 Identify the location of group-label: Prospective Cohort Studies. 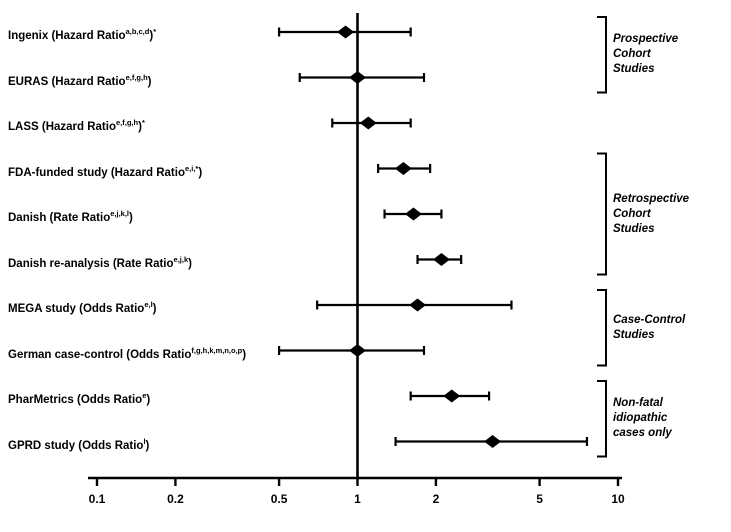
(645, 54).